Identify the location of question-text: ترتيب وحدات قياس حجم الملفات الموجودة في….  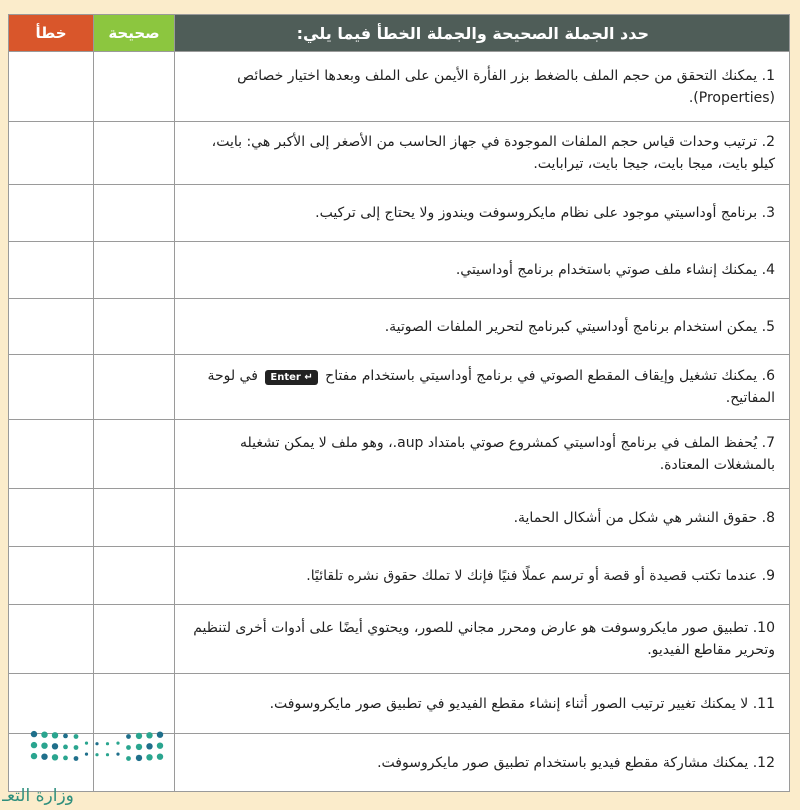
(493, 153).